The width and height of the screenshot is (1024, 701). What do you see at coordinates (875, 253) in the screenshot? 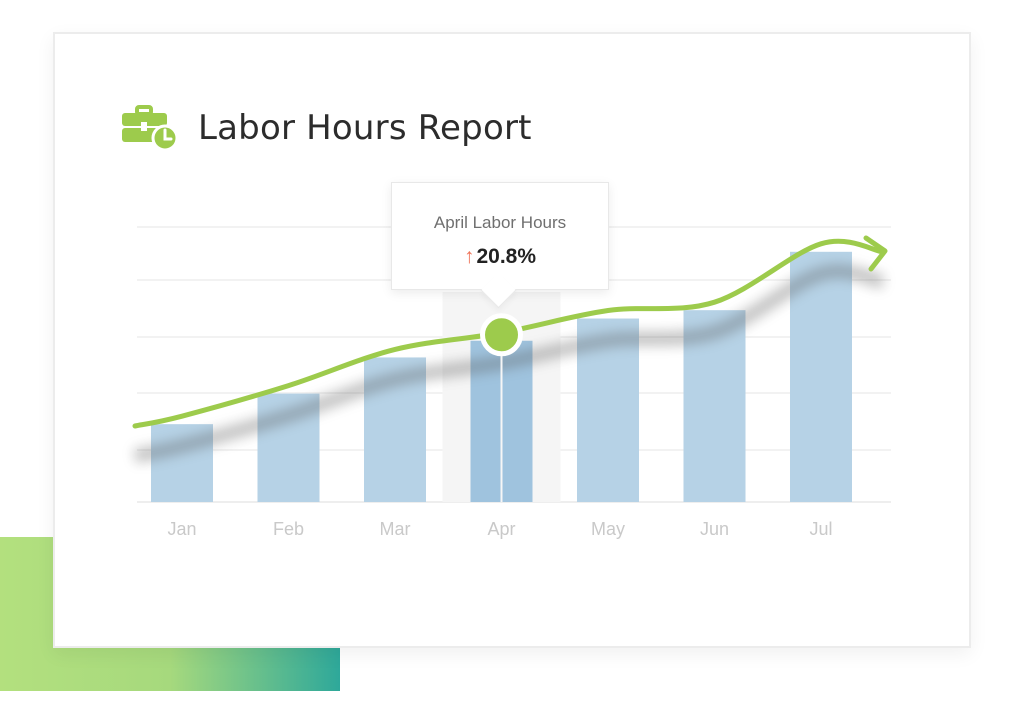
I see `trend-arrowhead` at bounding box center [875, 253].